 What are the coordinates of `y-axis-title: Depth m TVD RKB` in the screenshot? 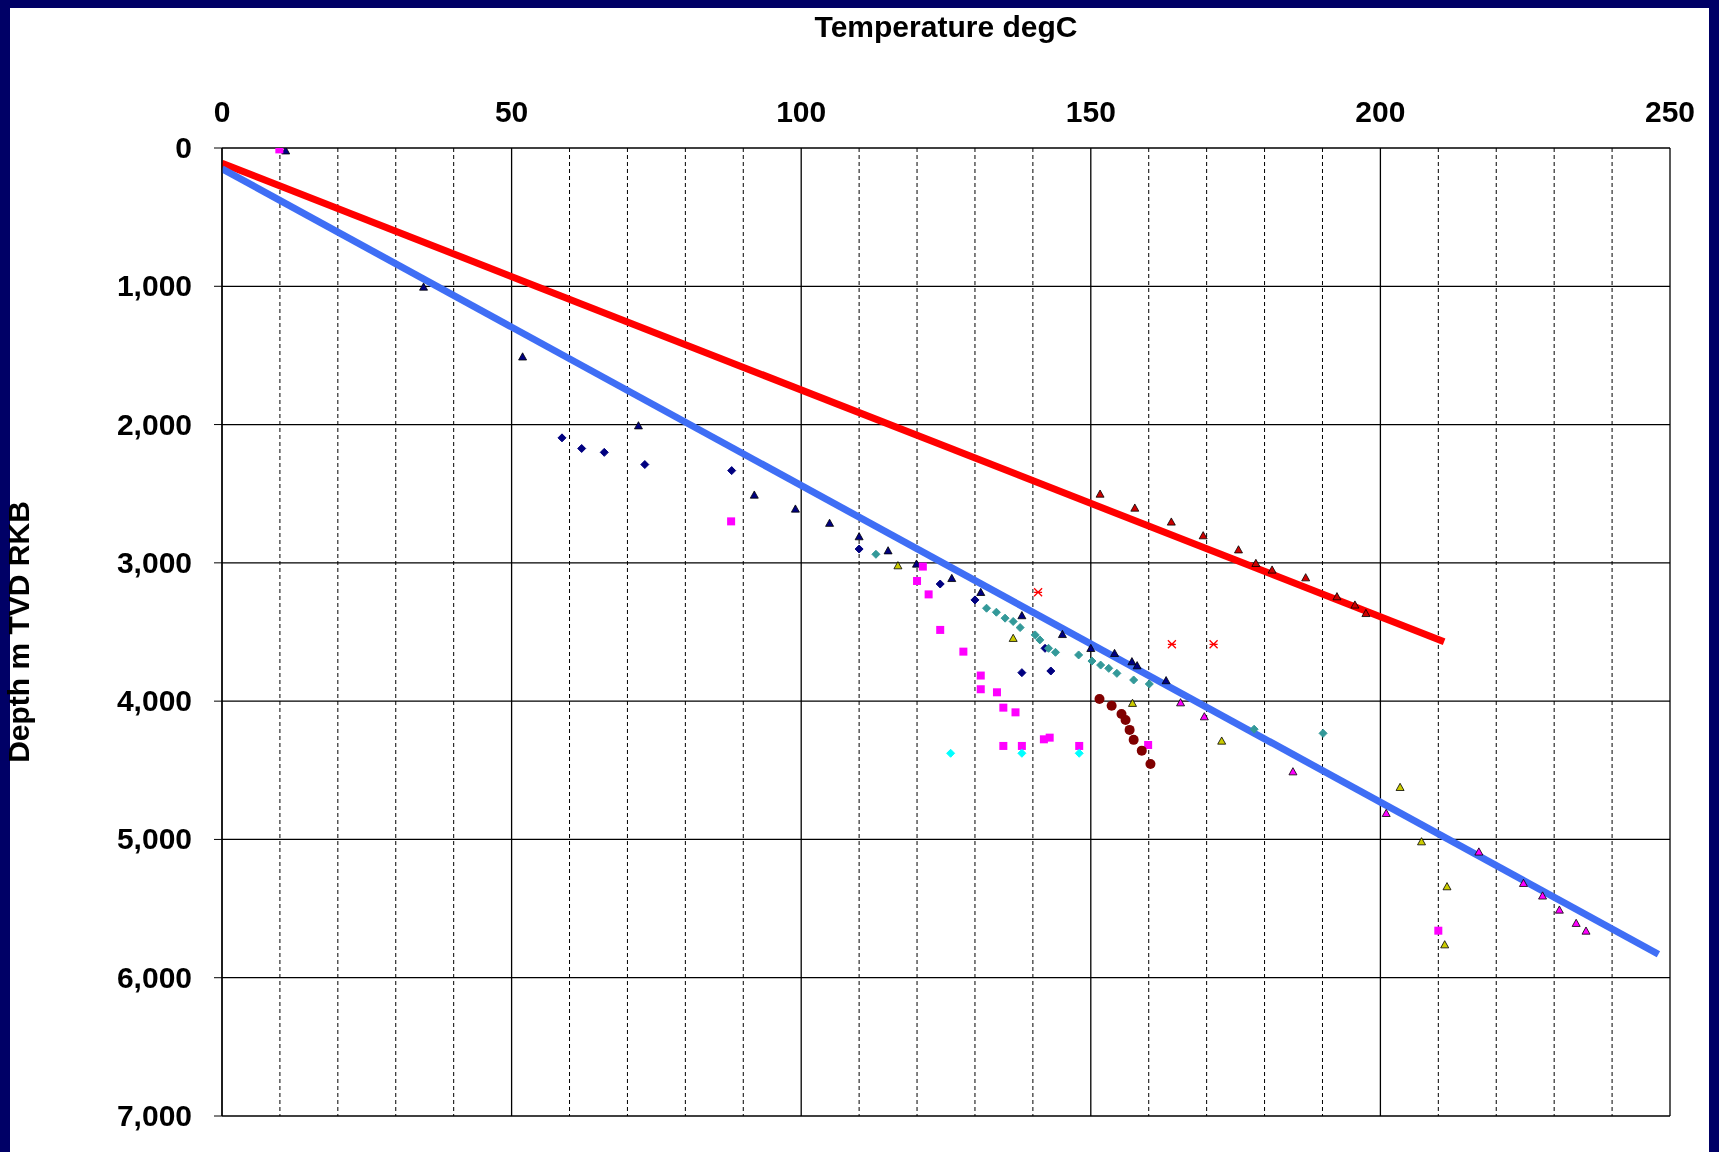 It's located at (18, 632).